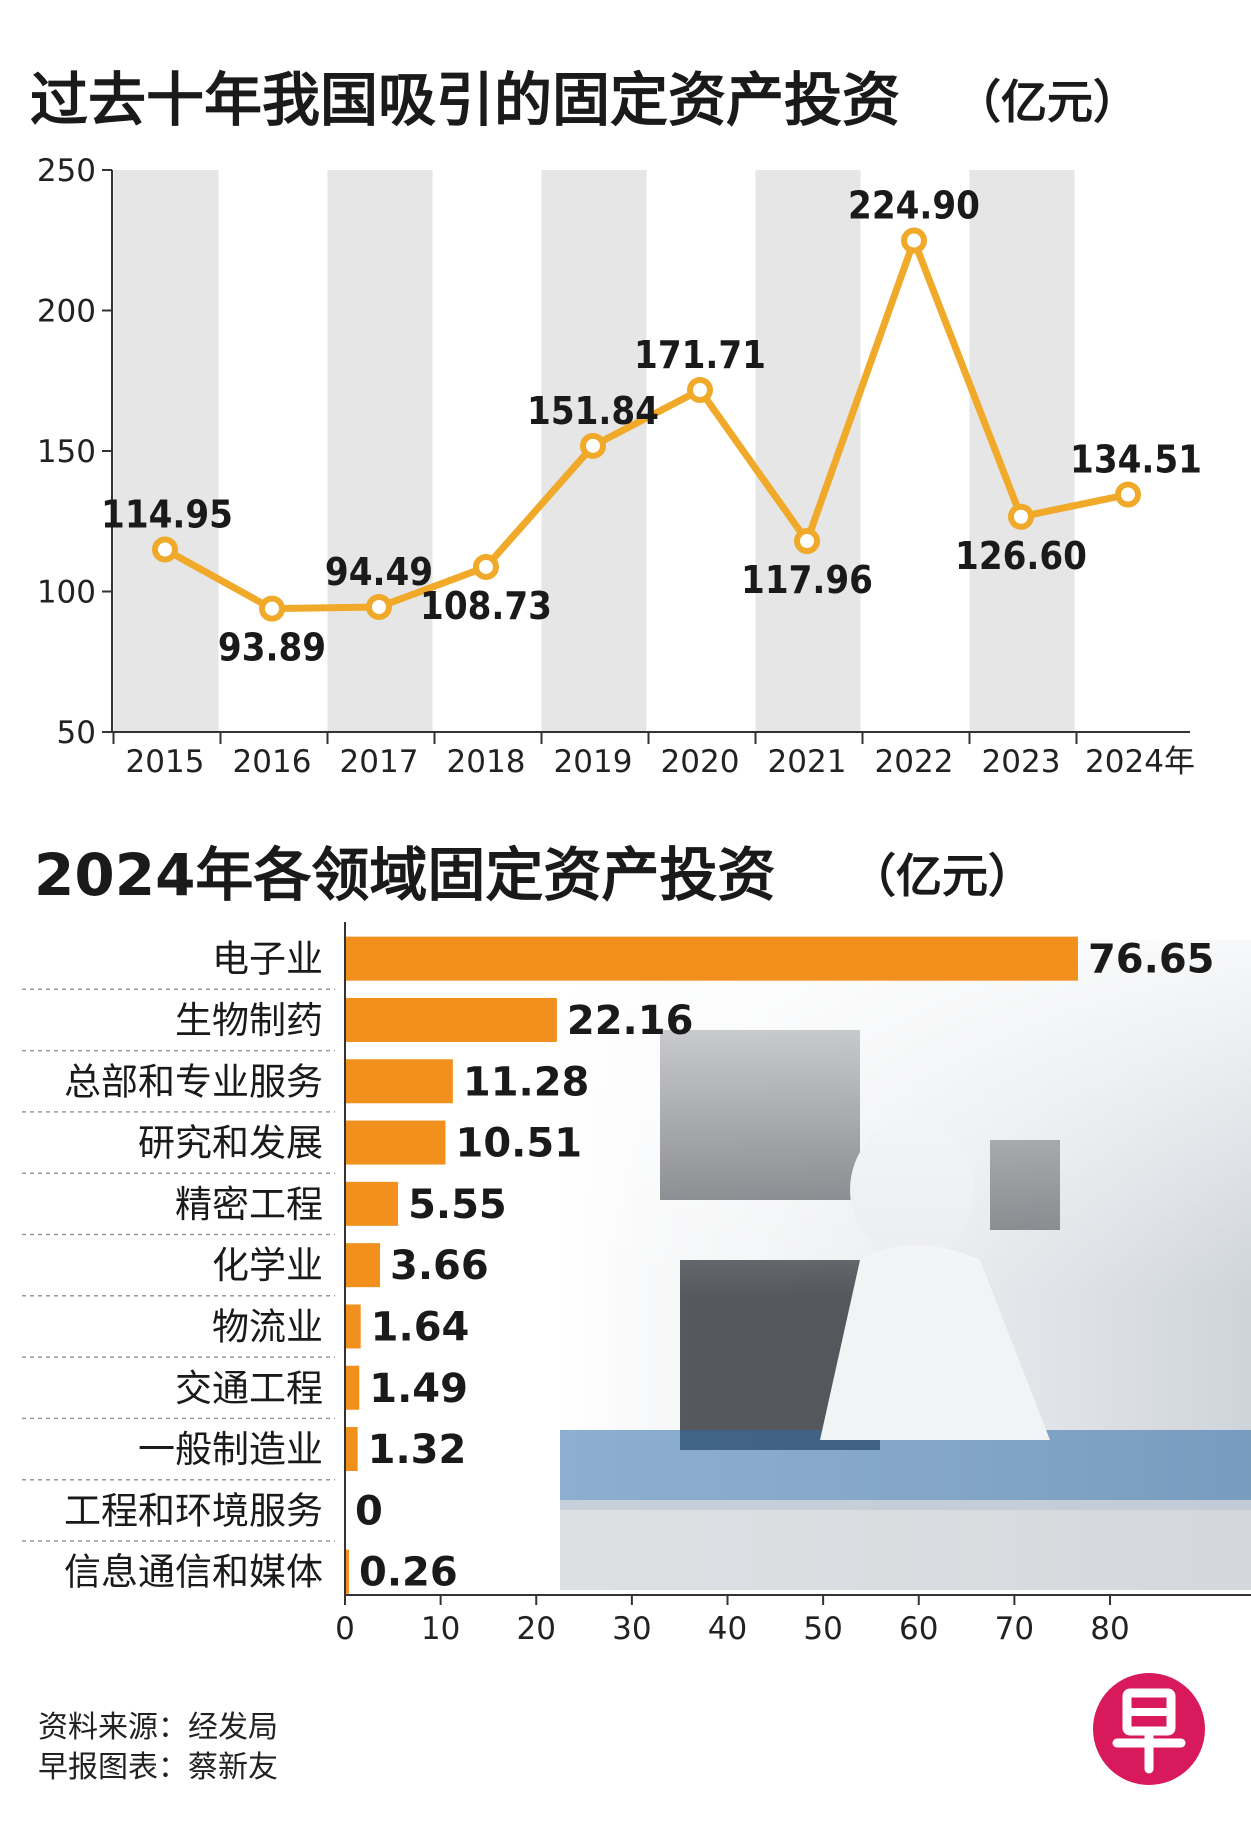 This screenshot has height=1832, width=1251. I want to click on zaobao-logo, so click(1149, 1729).